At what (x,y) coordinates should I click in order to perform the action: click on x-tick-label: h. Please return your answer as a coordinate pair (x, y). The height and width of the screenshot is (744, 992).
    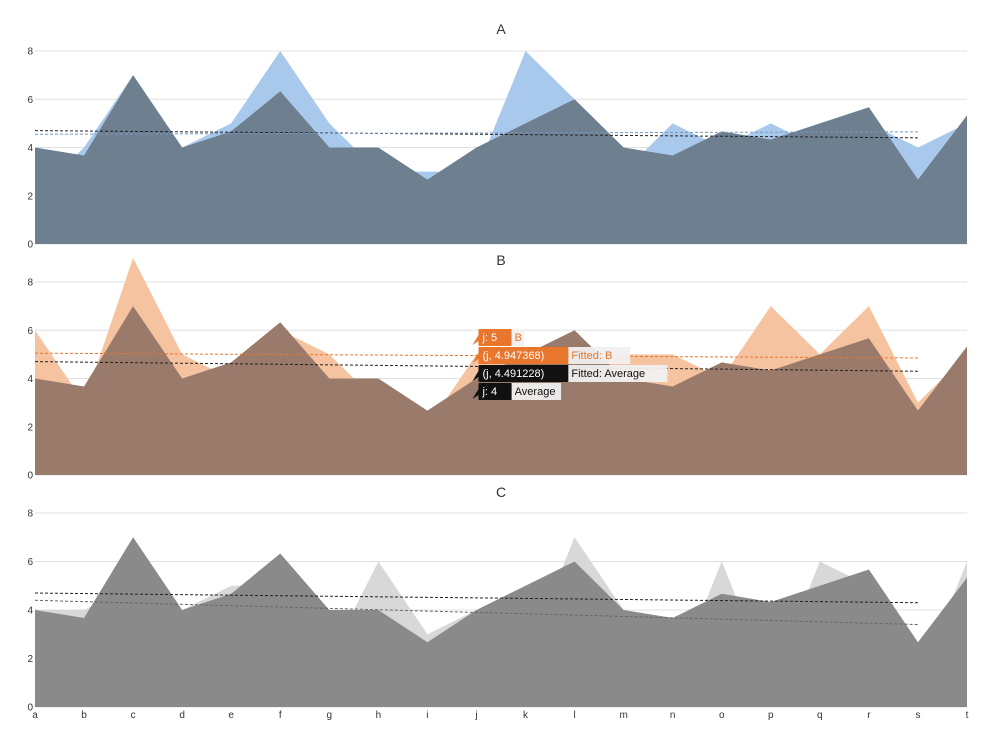
    Looking at the image, I should click on (379, 715).